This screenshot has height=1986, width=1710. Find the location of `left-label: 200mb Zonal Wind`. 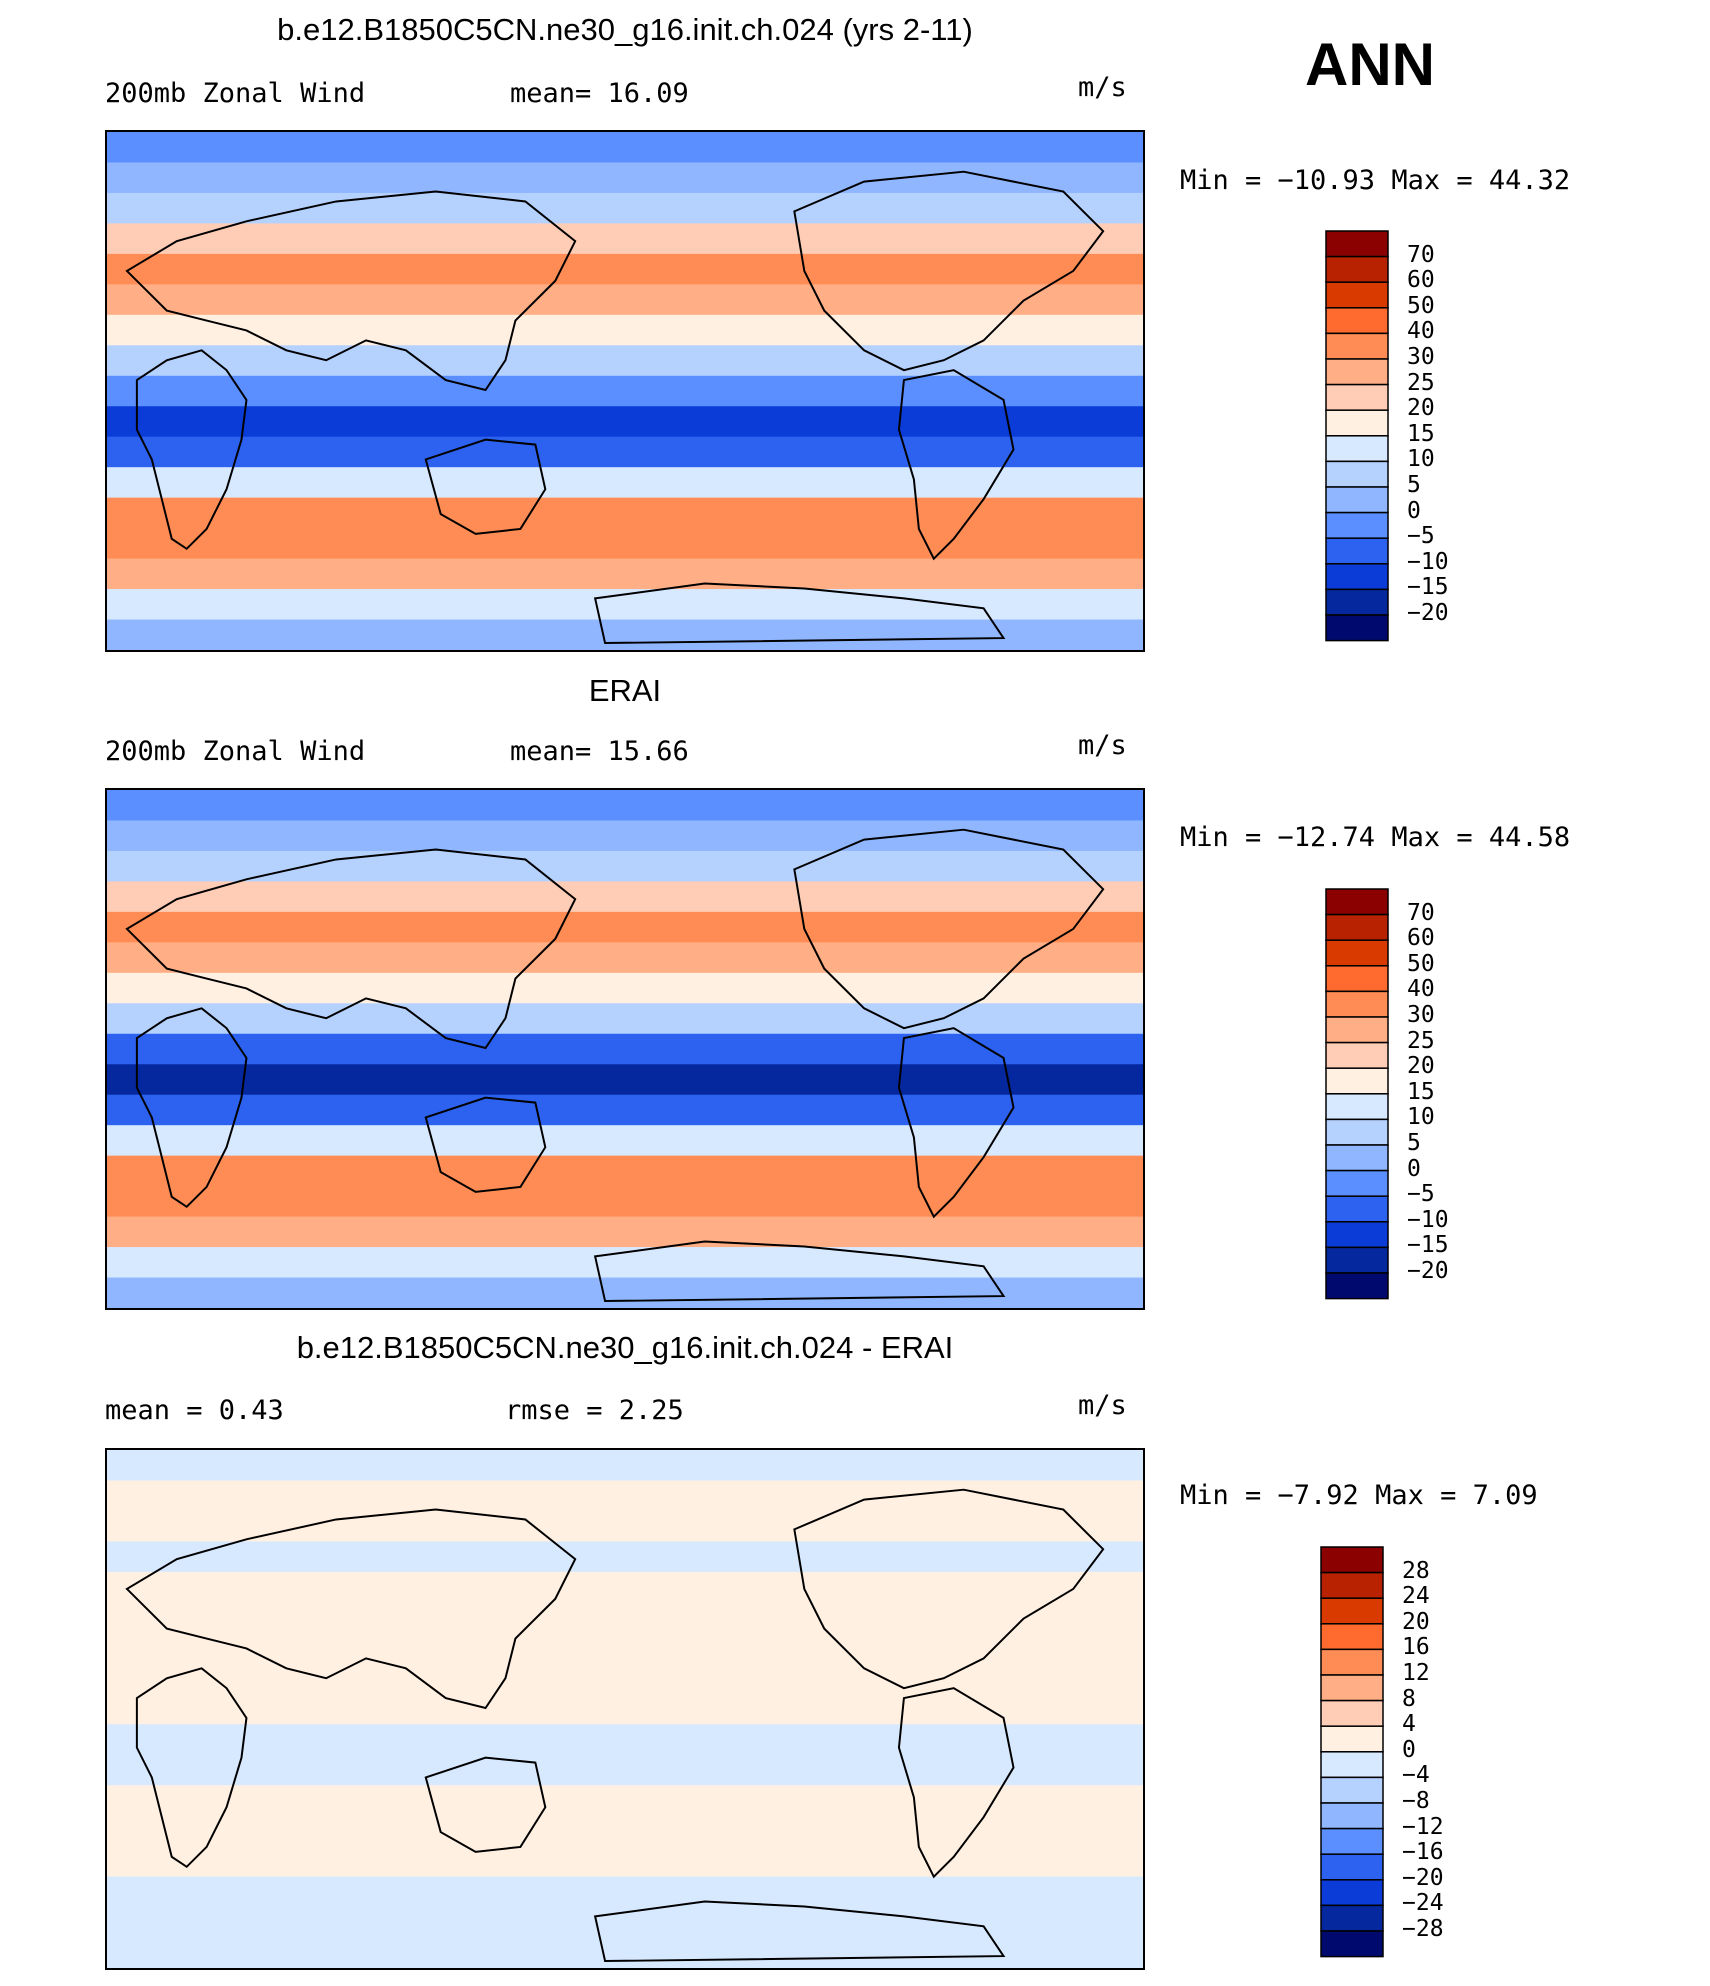

left-label: 200mb Zonal Wind is located at coordinates (235, 93).